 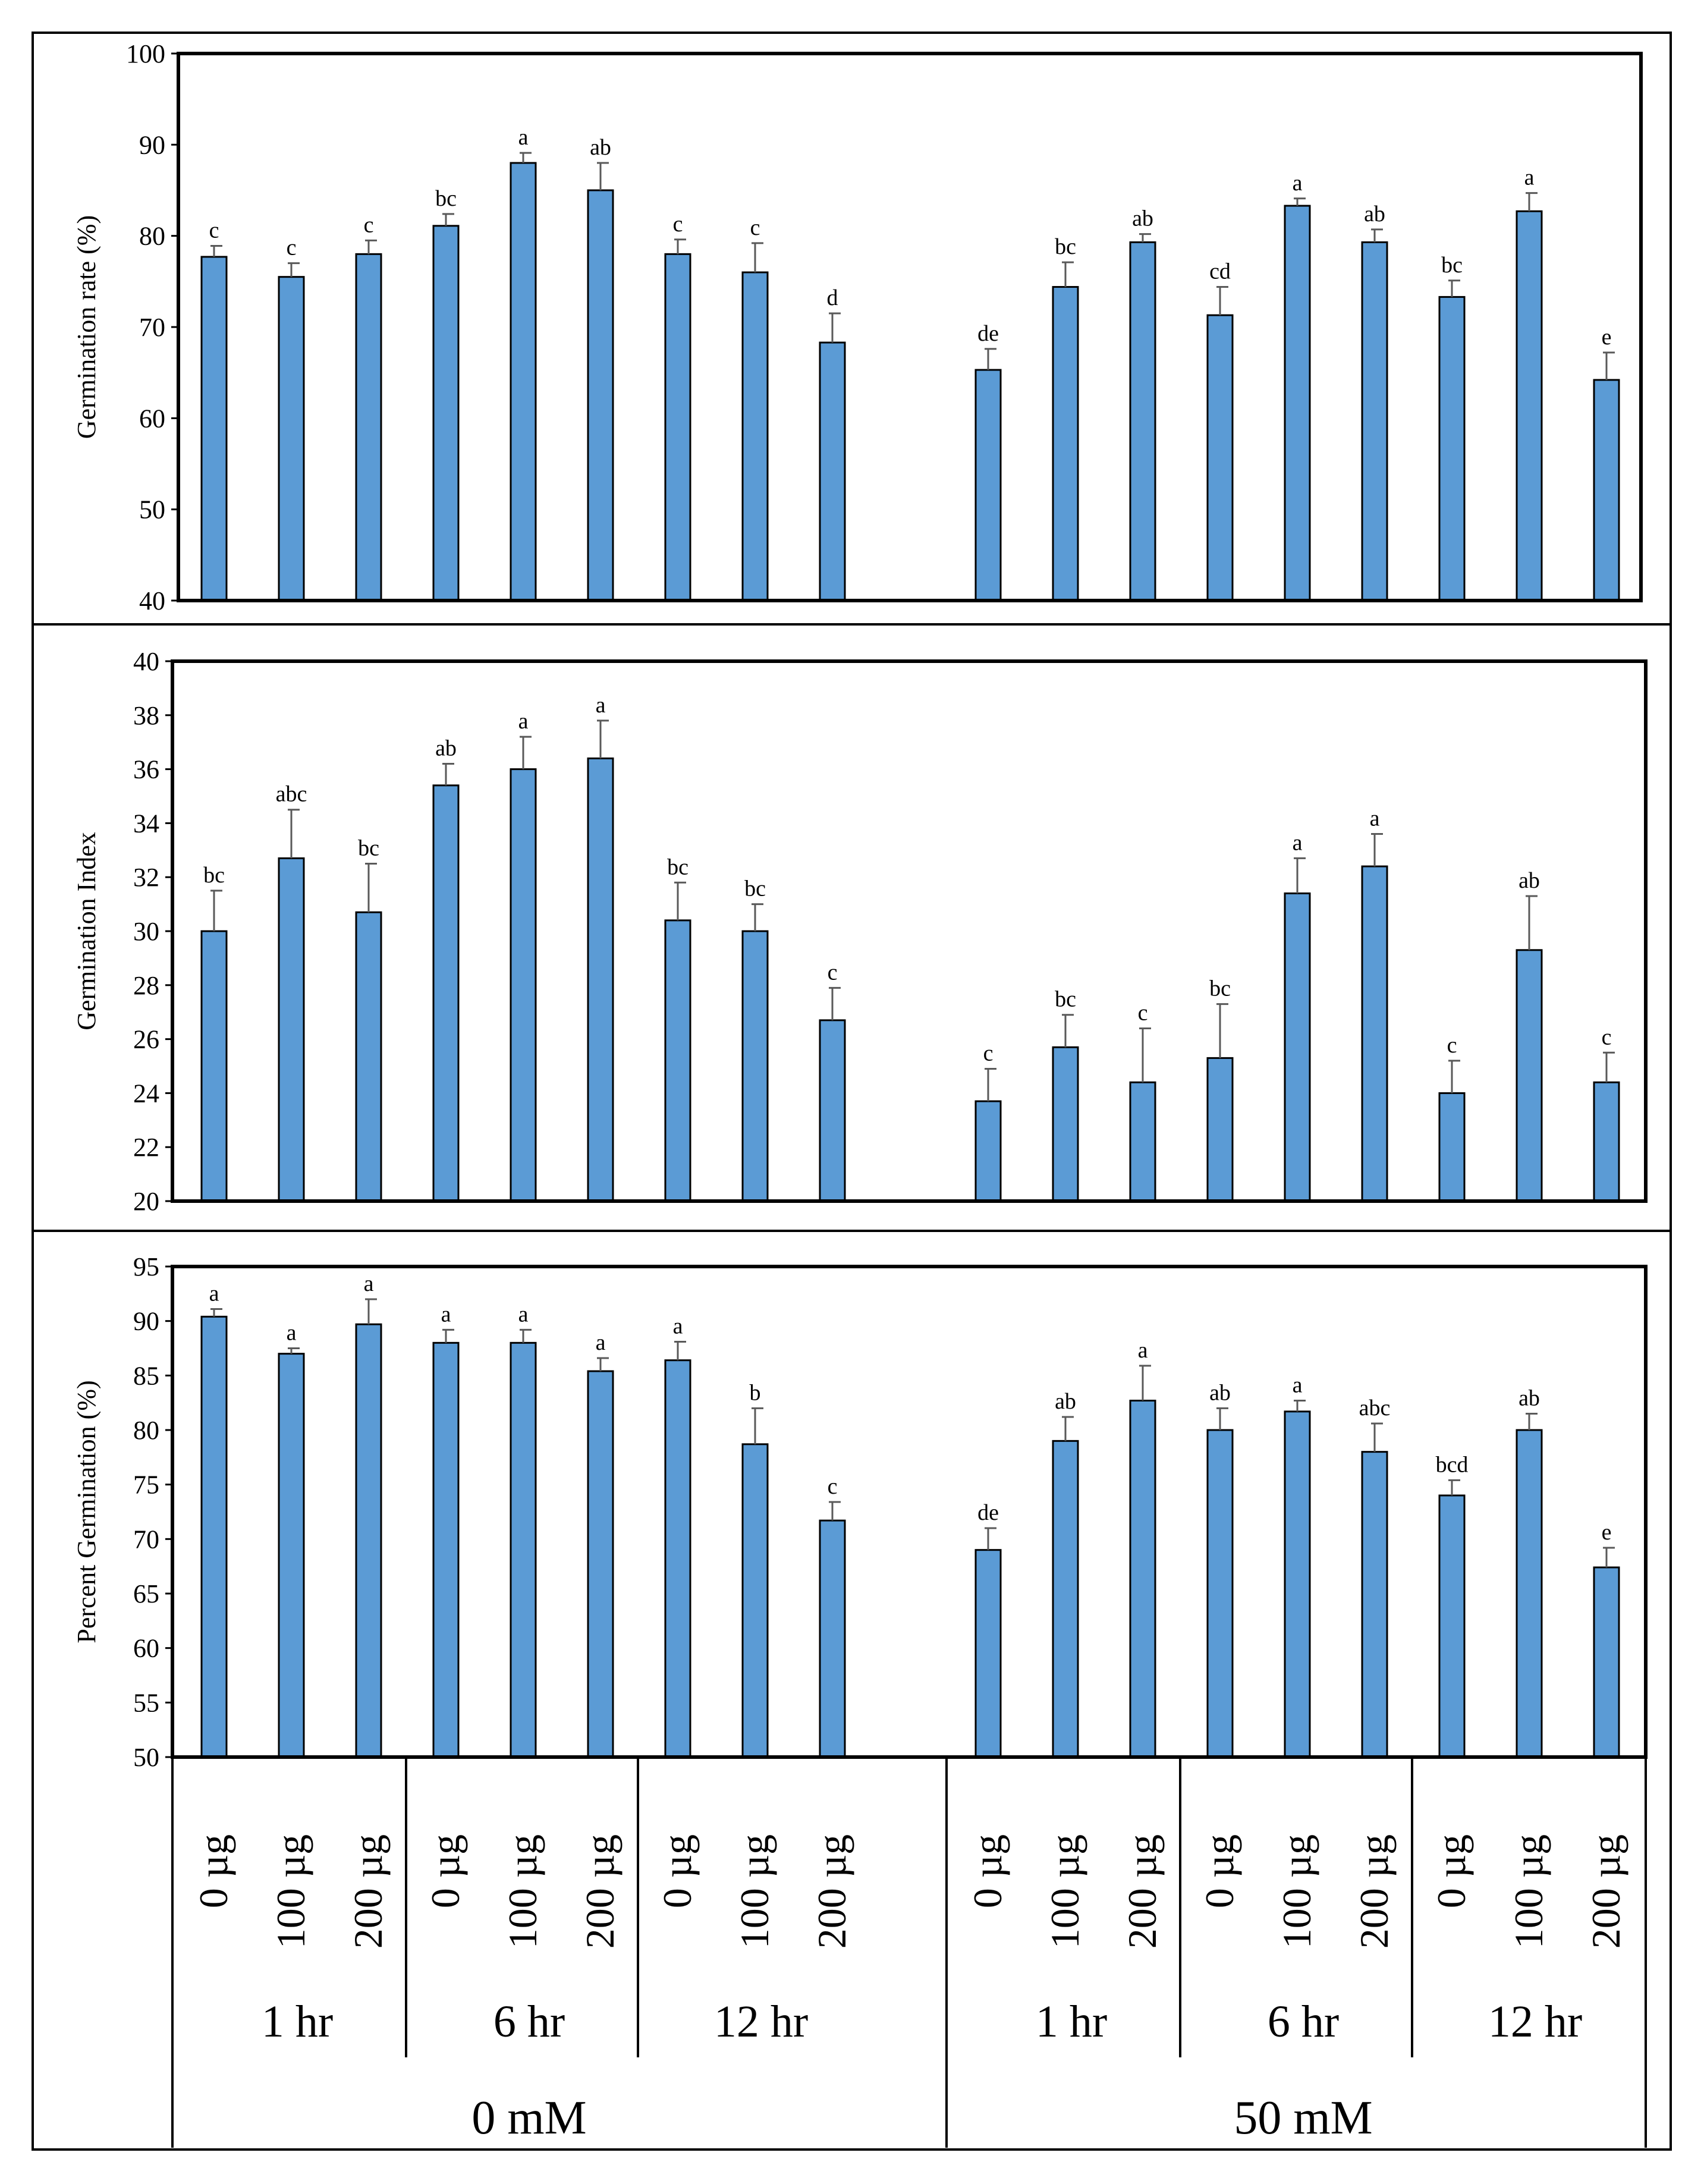 What do you see at coordinates (146, 877) in the screenshot?
I see `y-tick-label: 32` at bounding box center [146, 877].